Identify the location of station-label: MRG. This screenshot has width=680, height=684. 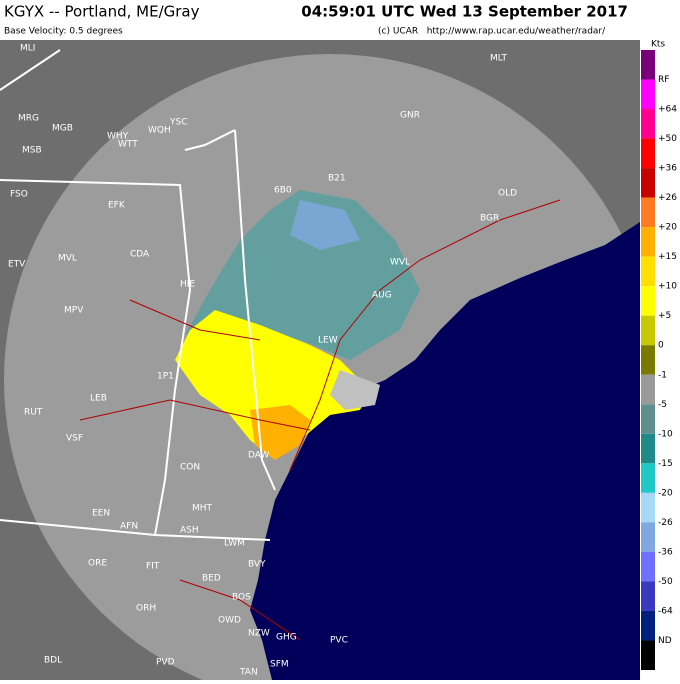
(28, 119).